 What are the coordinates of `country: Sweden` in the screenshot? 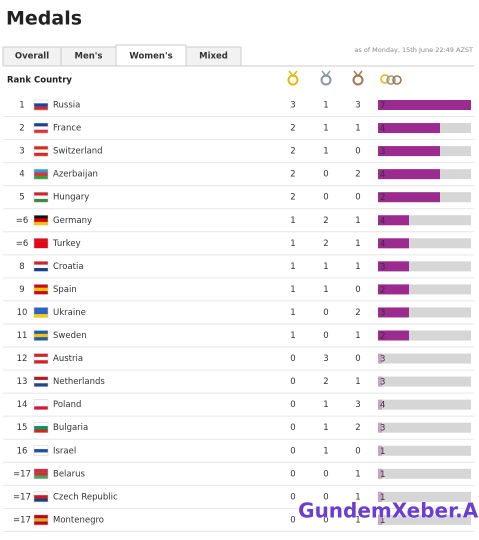 It's located at (70, 336).